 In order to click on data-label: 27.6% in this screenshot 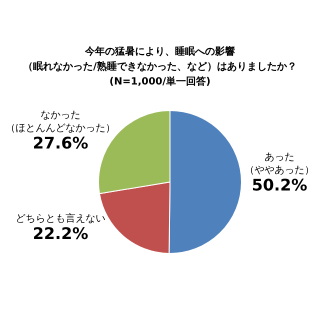, I will do `click(60, 143)`.